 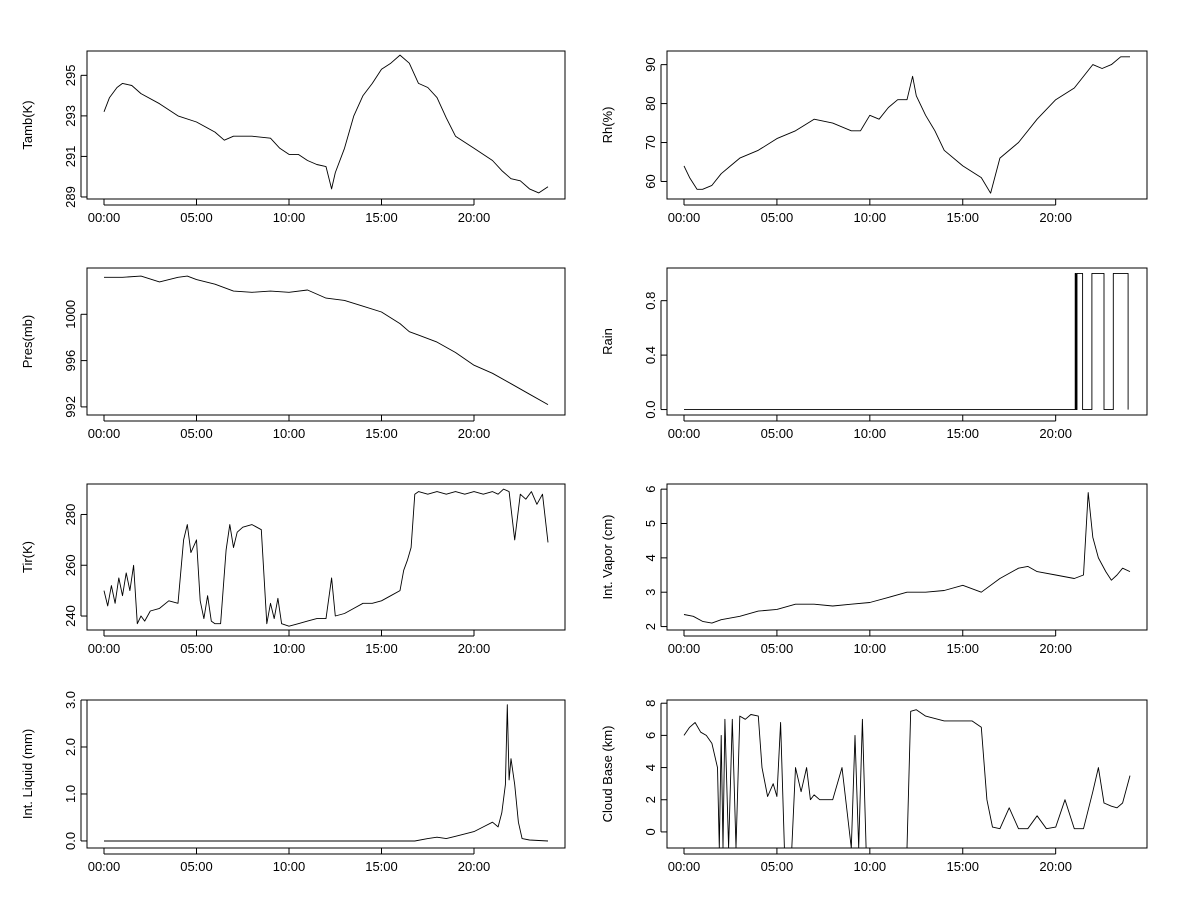 What do you see at coordinates (70, 565) in the screenshot?
I see `y-tick-label: 260` at bounding box center [70, 565].